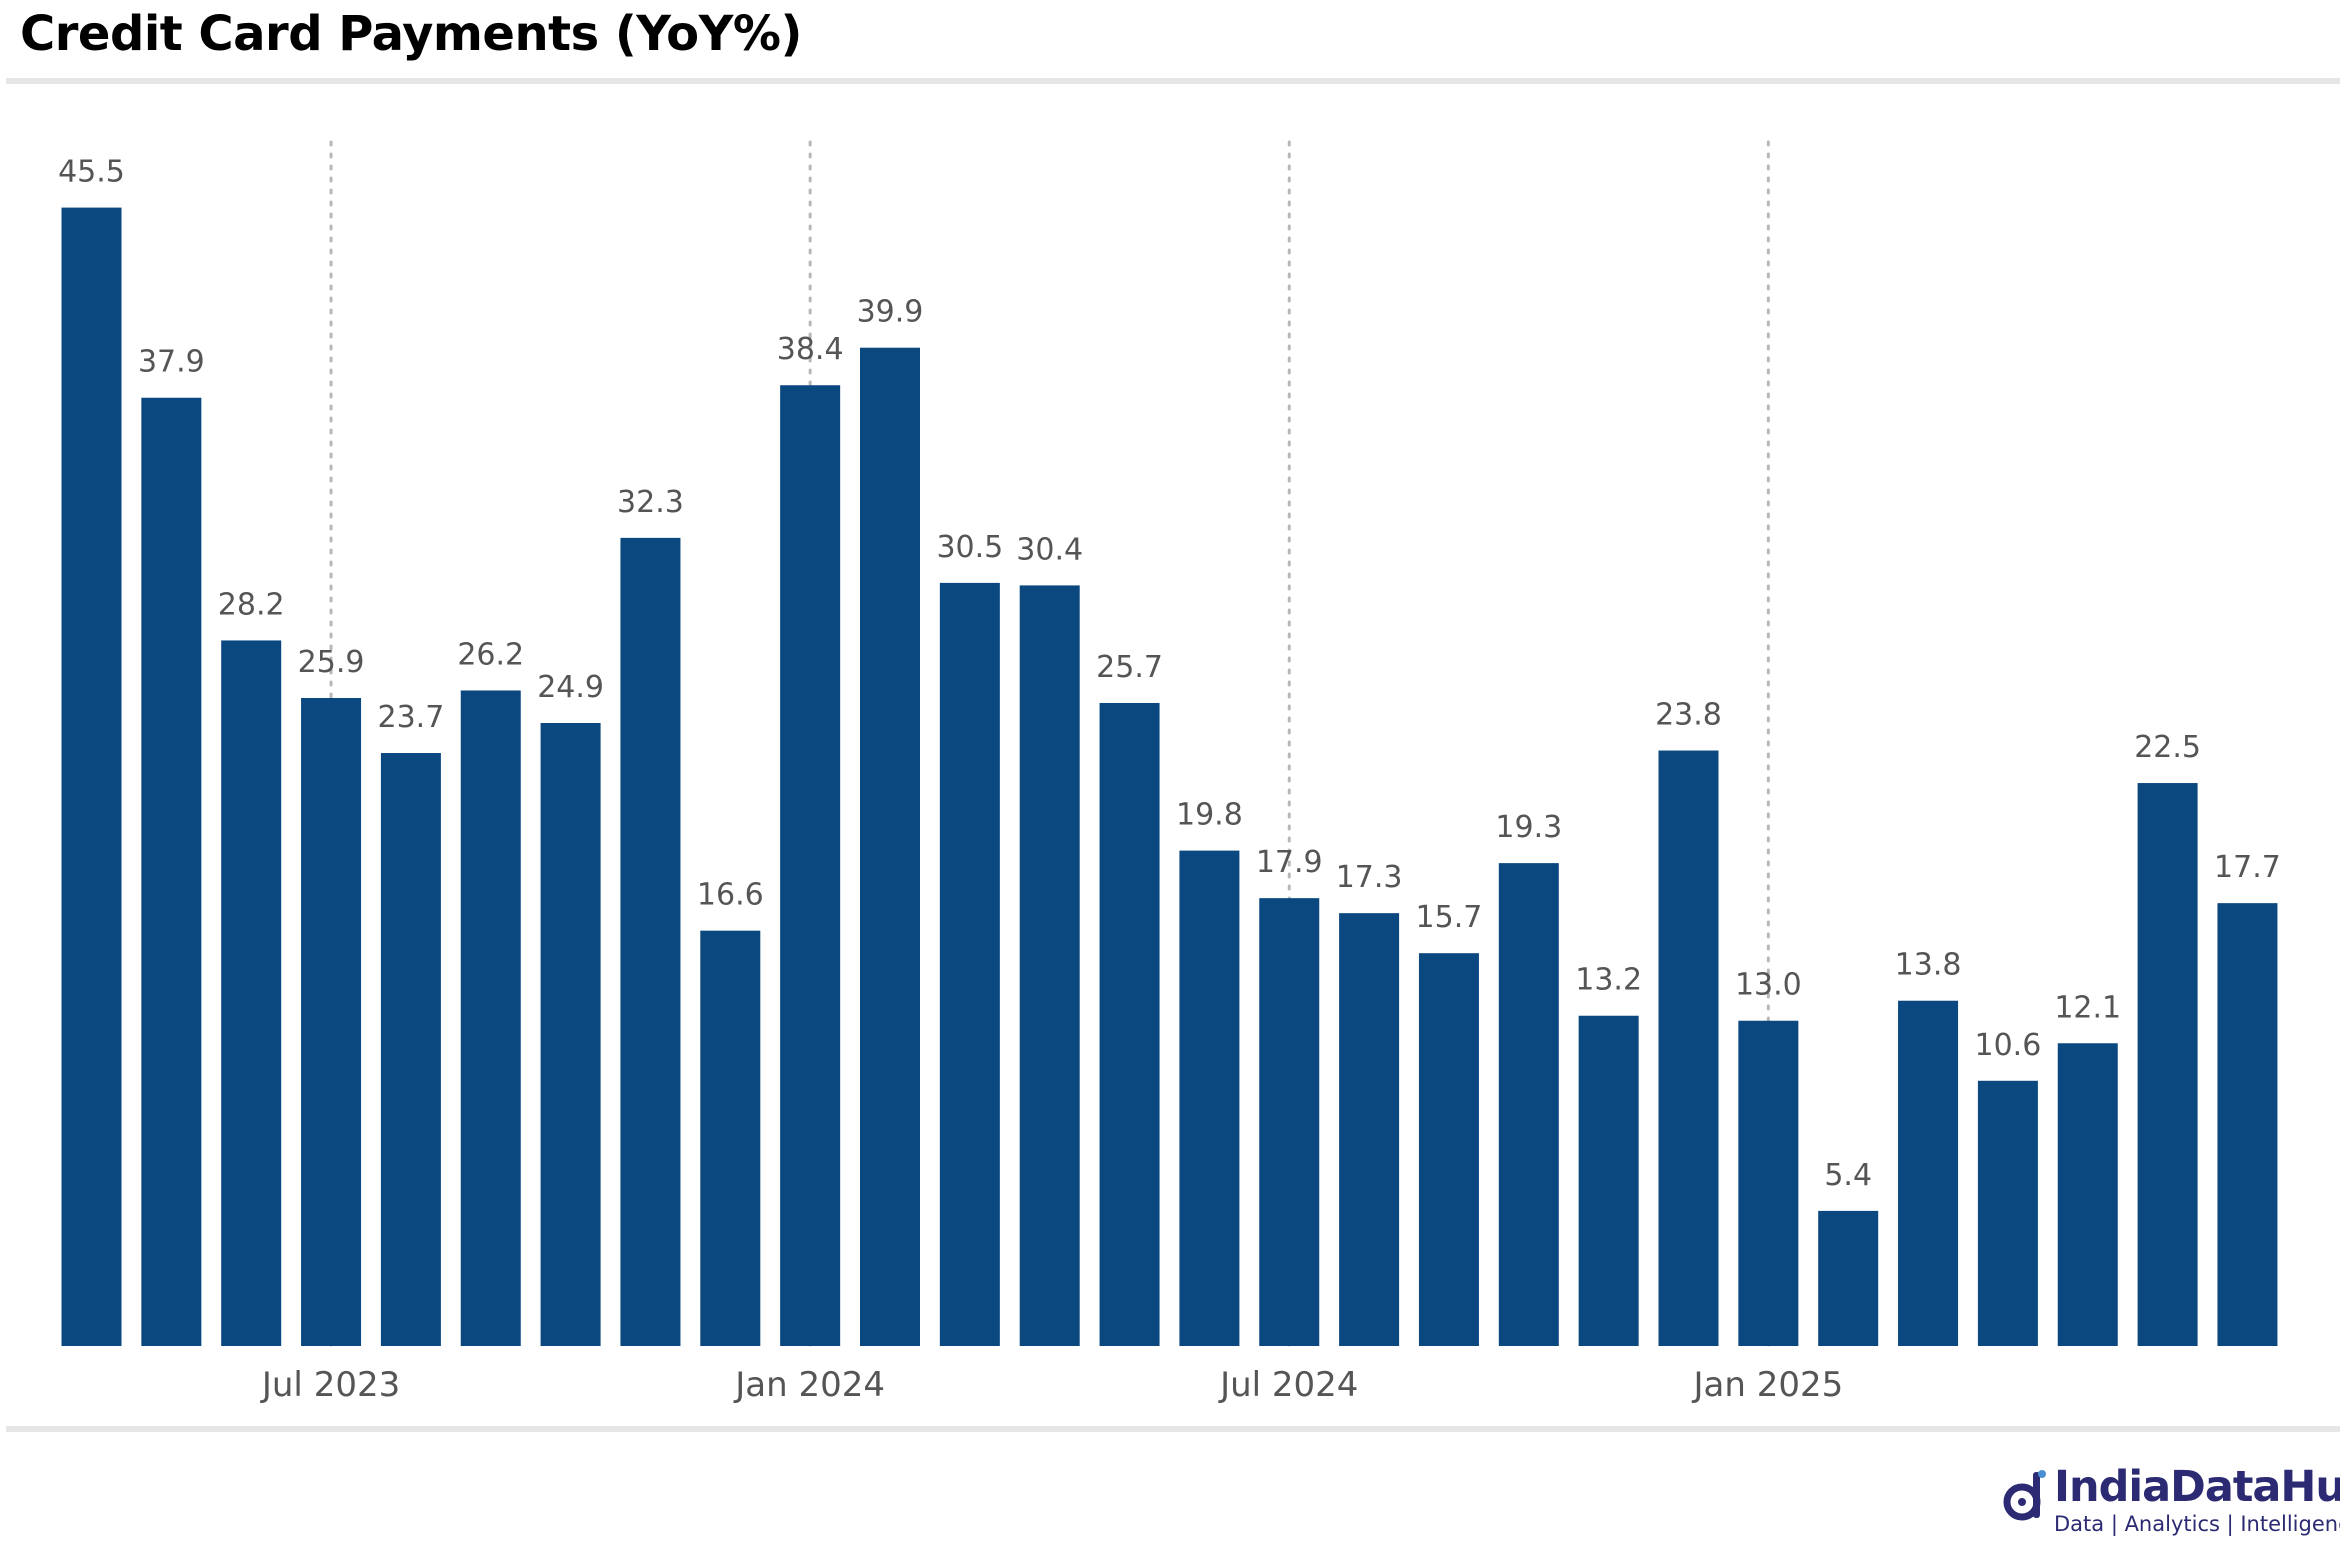  Describe the element at coordinates (2087, 1007) in the screenshot. I see `data-label-25: 12.1` at that location.